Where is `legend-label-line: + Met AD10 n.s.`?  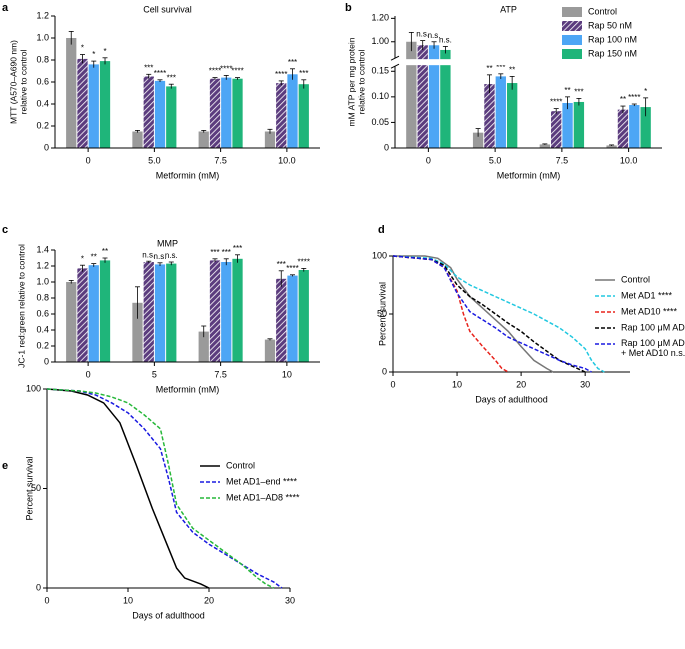 legend-label-line: + Met AD10 n.s. is located at coordinates (653, 353).